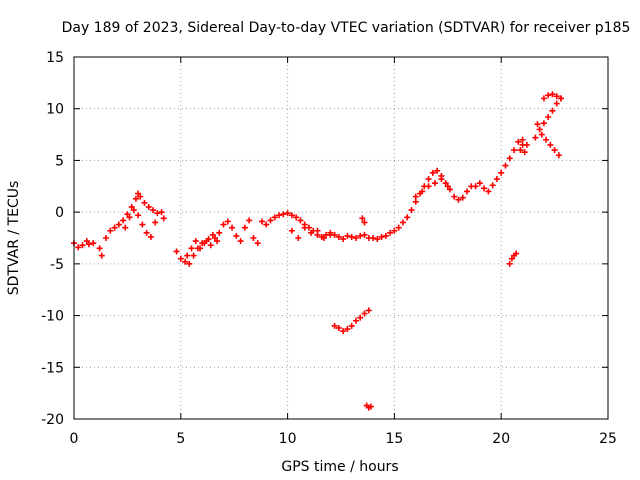 This screenshot has width=640, height=480. I want to click on x-axis-label: GPS time / hours, so click(339, 467).